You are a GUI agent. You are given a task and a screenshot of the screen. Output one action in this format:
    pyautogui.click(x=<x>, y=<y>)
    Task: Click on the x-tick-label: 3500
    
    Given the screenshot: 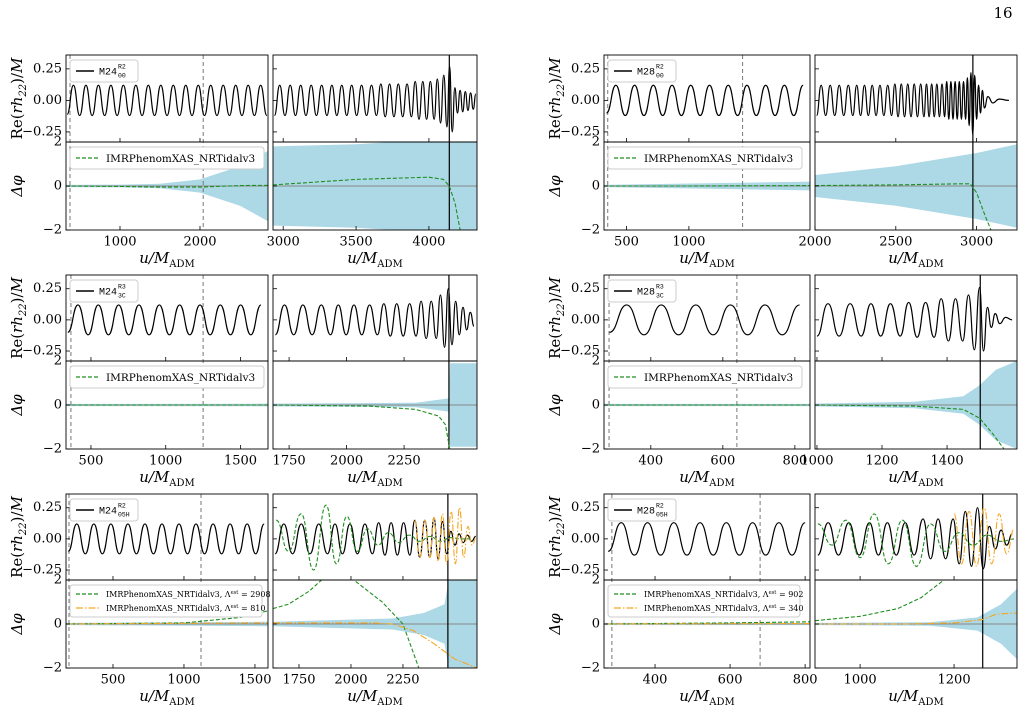 What is the action you would take?
    pyautogui.click(x=356, y=242)
    